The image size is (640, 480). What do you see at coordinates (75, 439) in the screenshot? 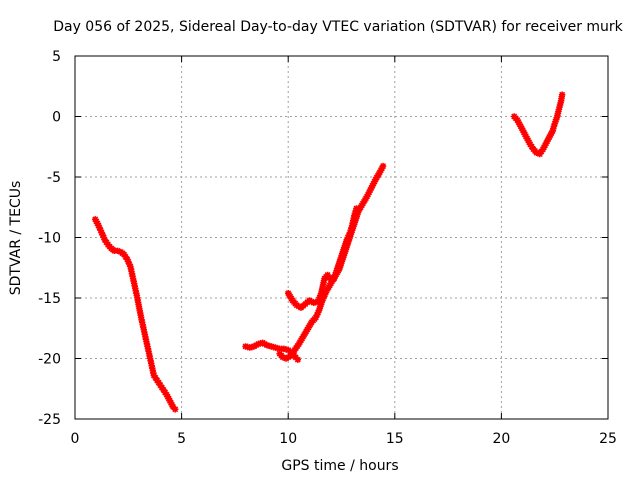
I see `x-tick-label: 0` at bounding box center [75, 439].